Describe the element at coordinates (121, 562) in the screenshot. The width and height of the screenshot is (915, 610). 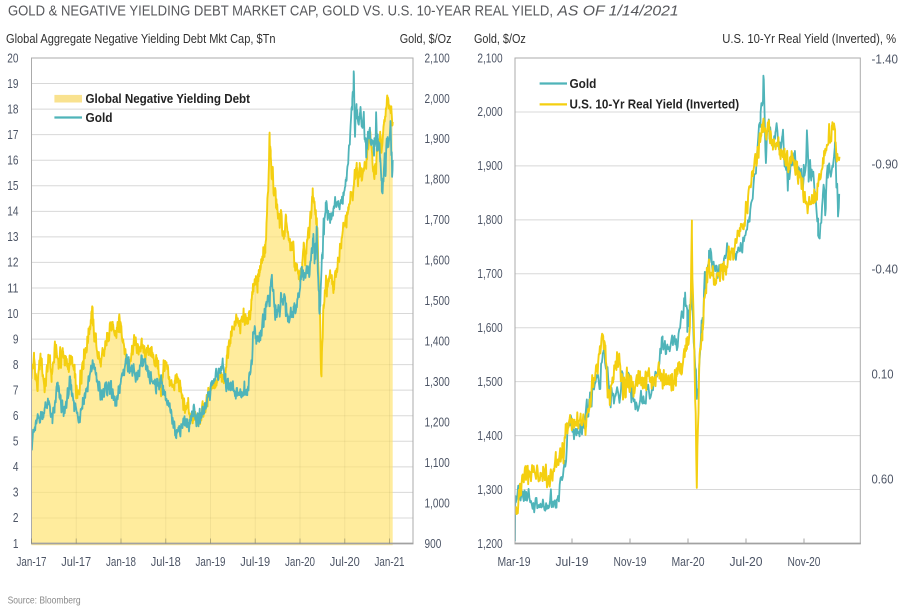
I see `svg-text: Jan-18` at that location.